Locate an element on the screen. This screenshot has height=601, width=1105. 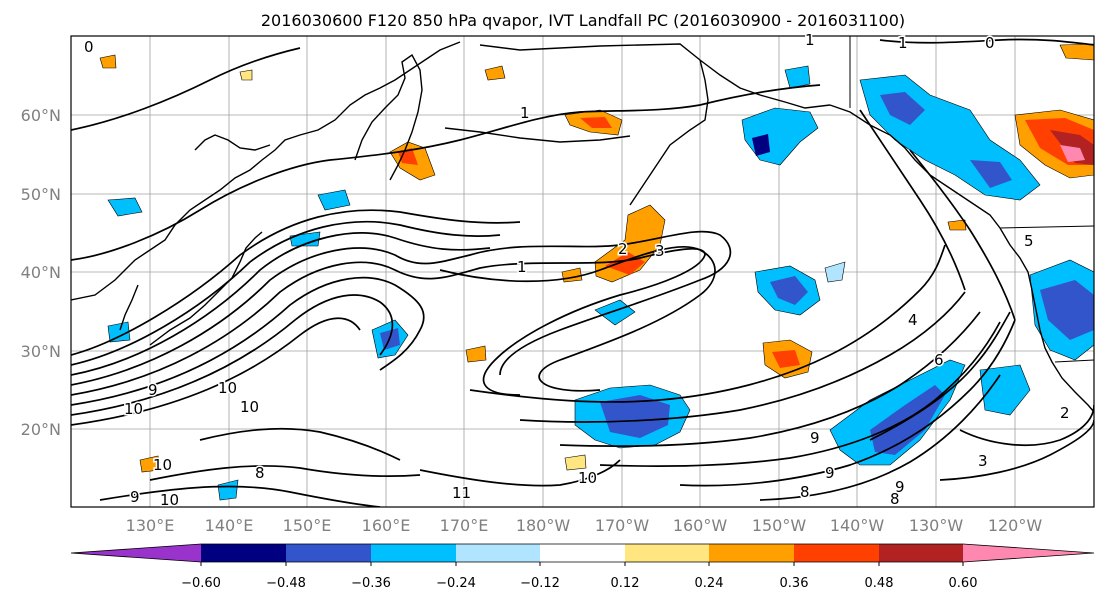
coast-sea-of-okhotsk is located at coordinates (232, 142).